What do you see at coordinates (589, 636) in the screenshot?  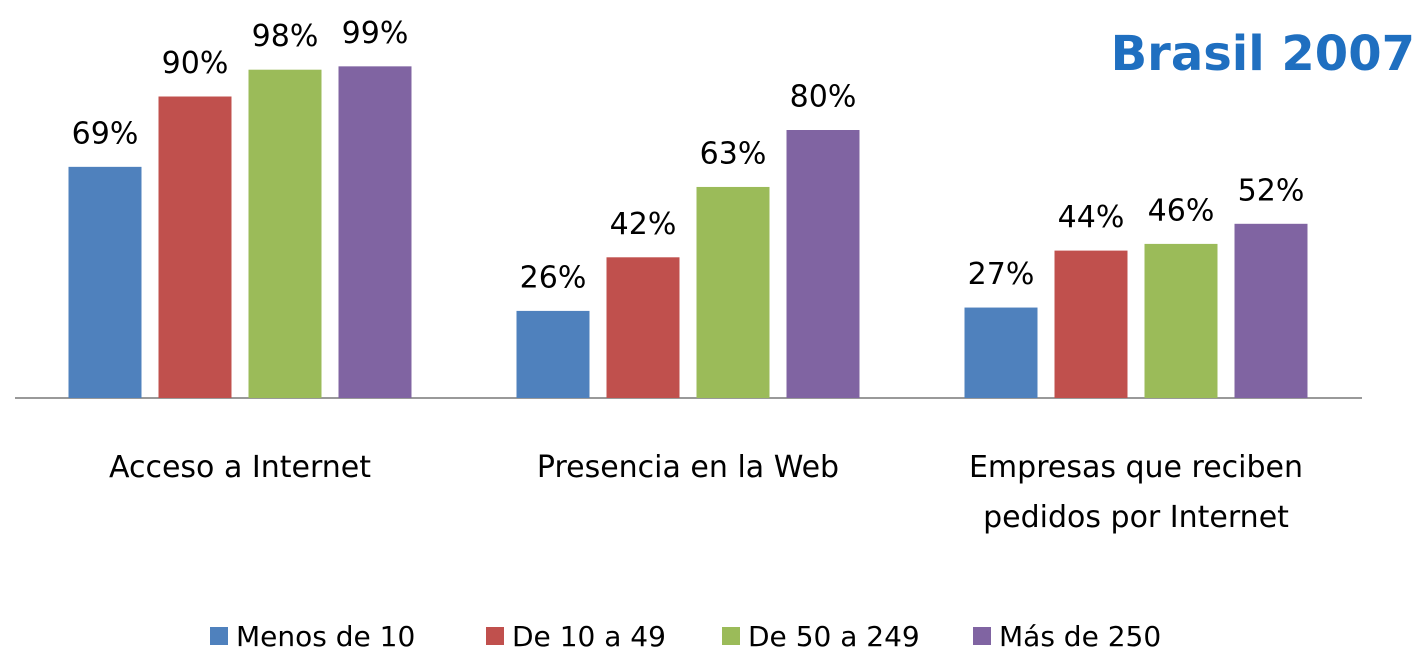 I see `legend-label: De 10 a 49` at bounding box center [589, 636].